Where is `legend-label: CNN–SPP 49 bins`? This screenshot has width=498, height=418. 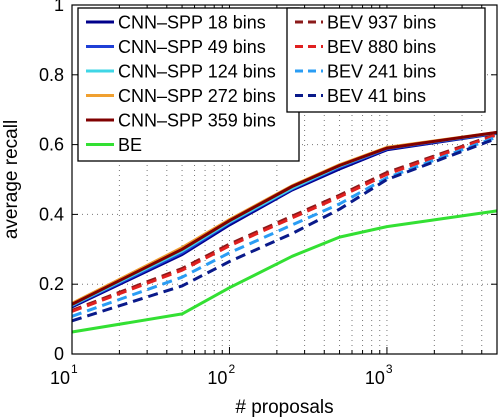 legend-label: CNN–SPP 49 bins is located at coordinates (192, 47).